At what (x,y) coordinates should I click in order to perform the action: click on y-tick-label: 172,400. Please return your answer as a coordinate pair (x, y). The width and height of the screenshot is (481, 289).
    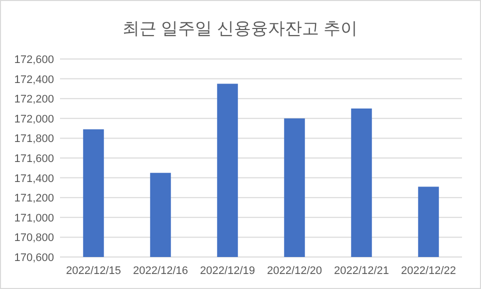
    Looking at the image, I should click on (34, 80).